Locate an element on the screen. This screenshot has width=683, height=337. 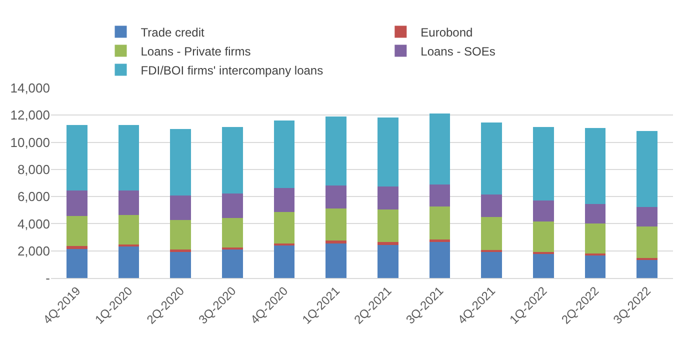
y-tick-label: 8,000 is located at coordinates (33, 169).